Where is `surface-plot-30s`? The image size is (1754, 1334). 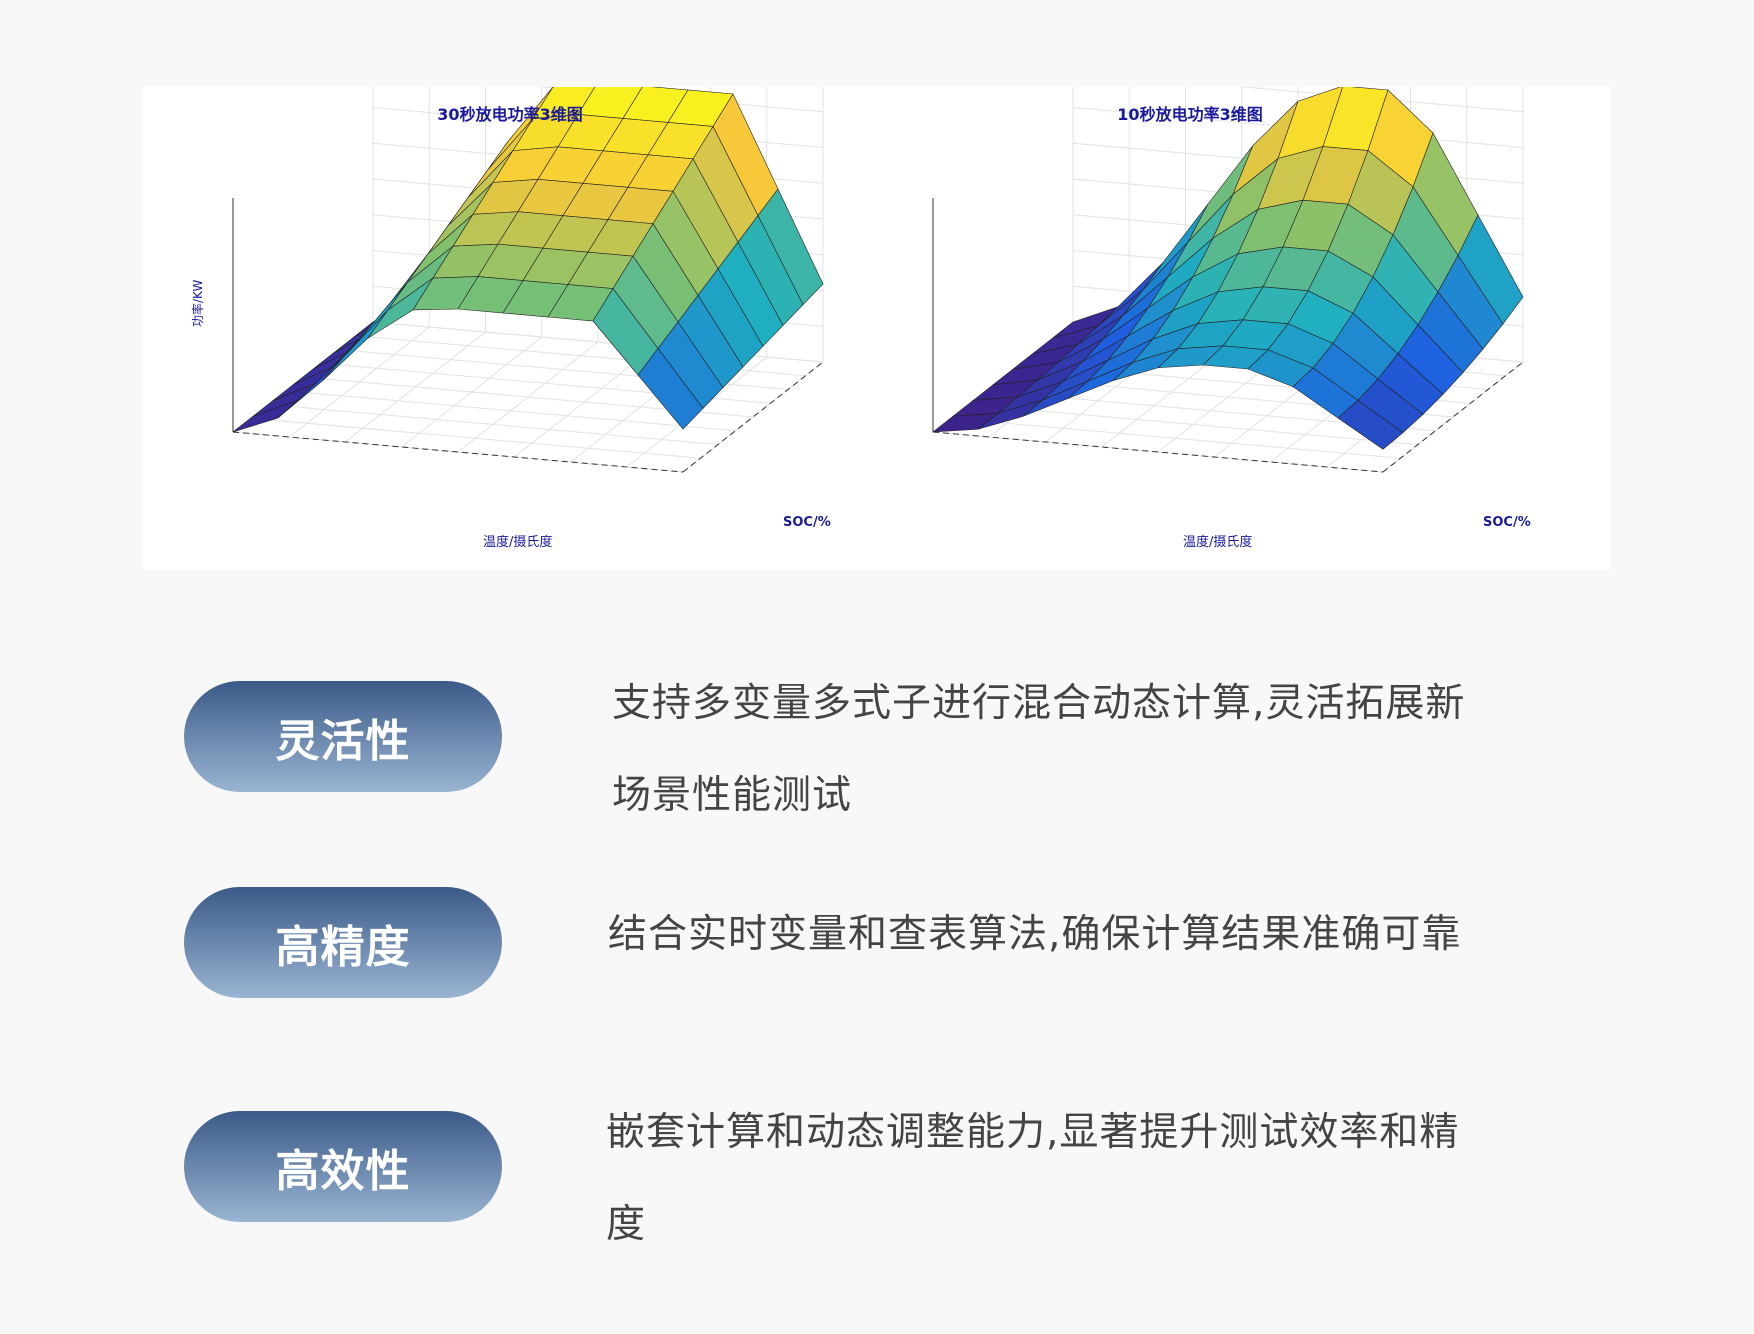
surface-plot-30s is located at coordinates (528, 280).